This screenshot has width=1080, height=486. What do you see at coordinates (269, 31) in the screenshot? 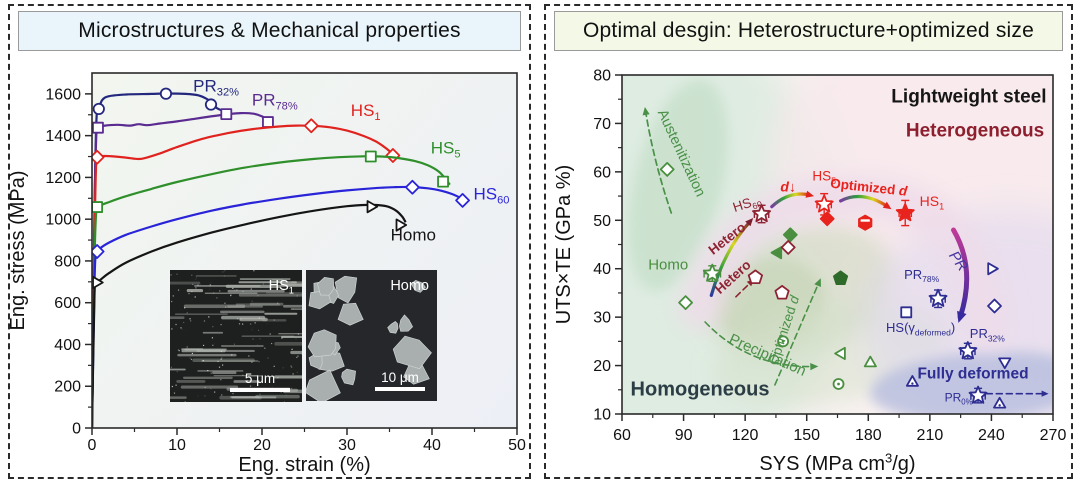
I see `panel-title-left: Microstructures & Mechanical properties` at bounding box center [269, 31].